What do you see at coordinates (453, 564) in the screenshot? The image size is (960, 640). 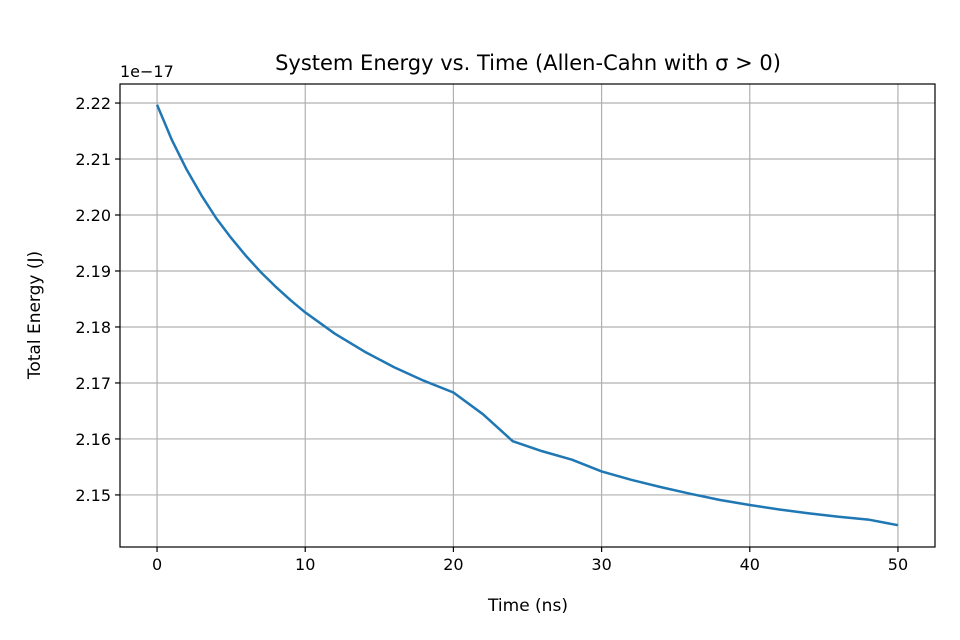 I see `x-tick-label: 20` at bounding box center [453, 564].